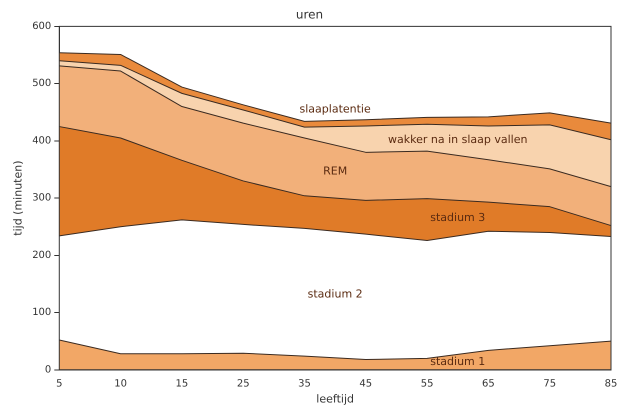 The width and height of the screenshot is (631, 414). What do you see at coordinates (42, 198) in the screenshot?
I see `y-tick-label: 300` at bounding box center [42, 198].